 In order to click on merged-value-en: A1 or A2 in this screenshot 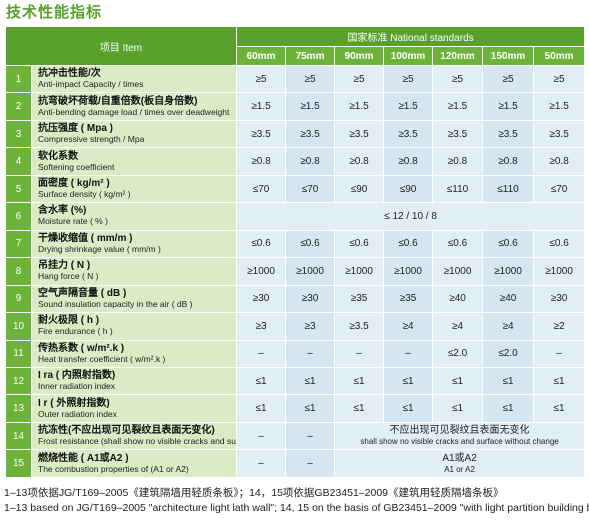, I will do `click(459, 469)`.